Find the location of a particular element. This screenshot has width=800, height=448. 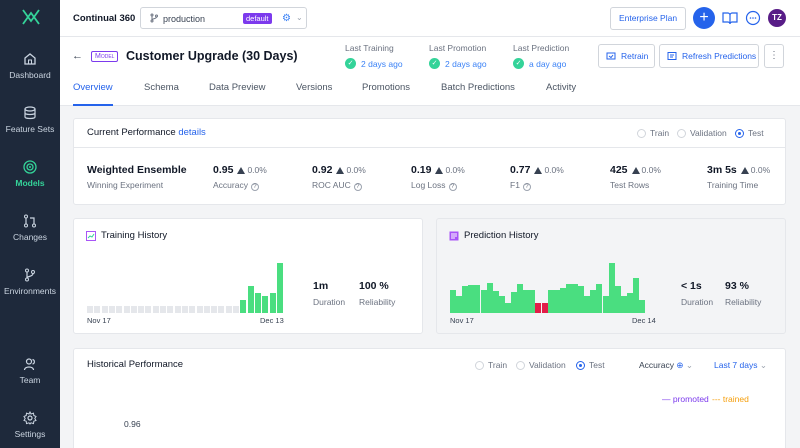

enterprise-plan-button: Enterprise Plan is located at coordinates (648, 18).